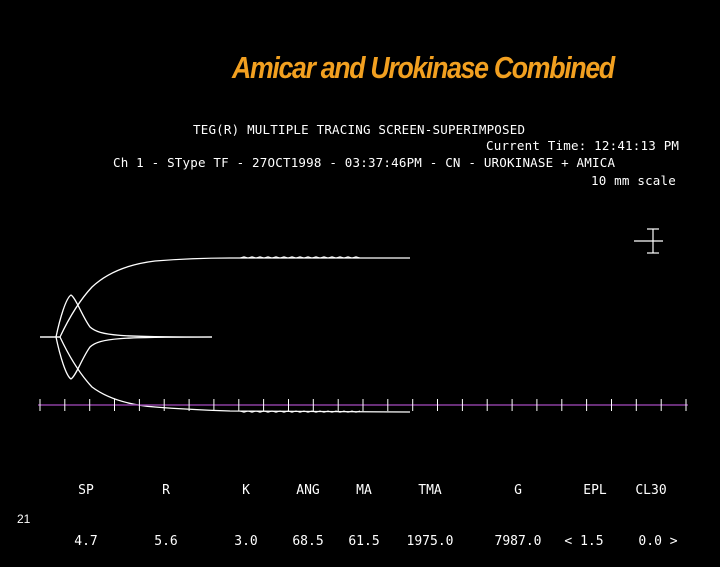 The height and width of the screenshot is (567, 720). I want to click on scale-label: 10 mm scale, so click(633, 180).